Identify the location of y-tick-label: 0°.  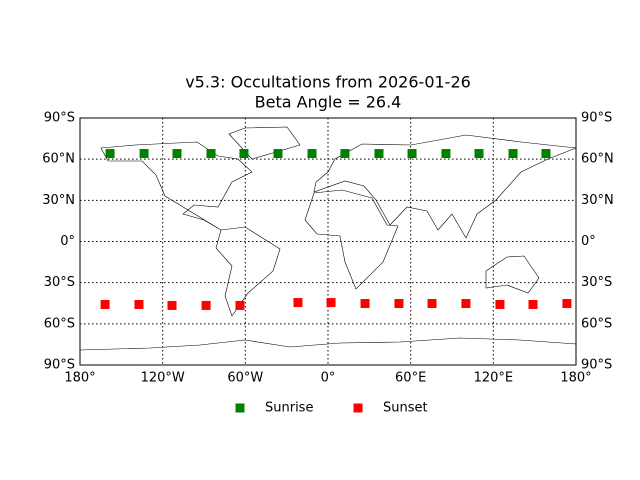
(67, 241).